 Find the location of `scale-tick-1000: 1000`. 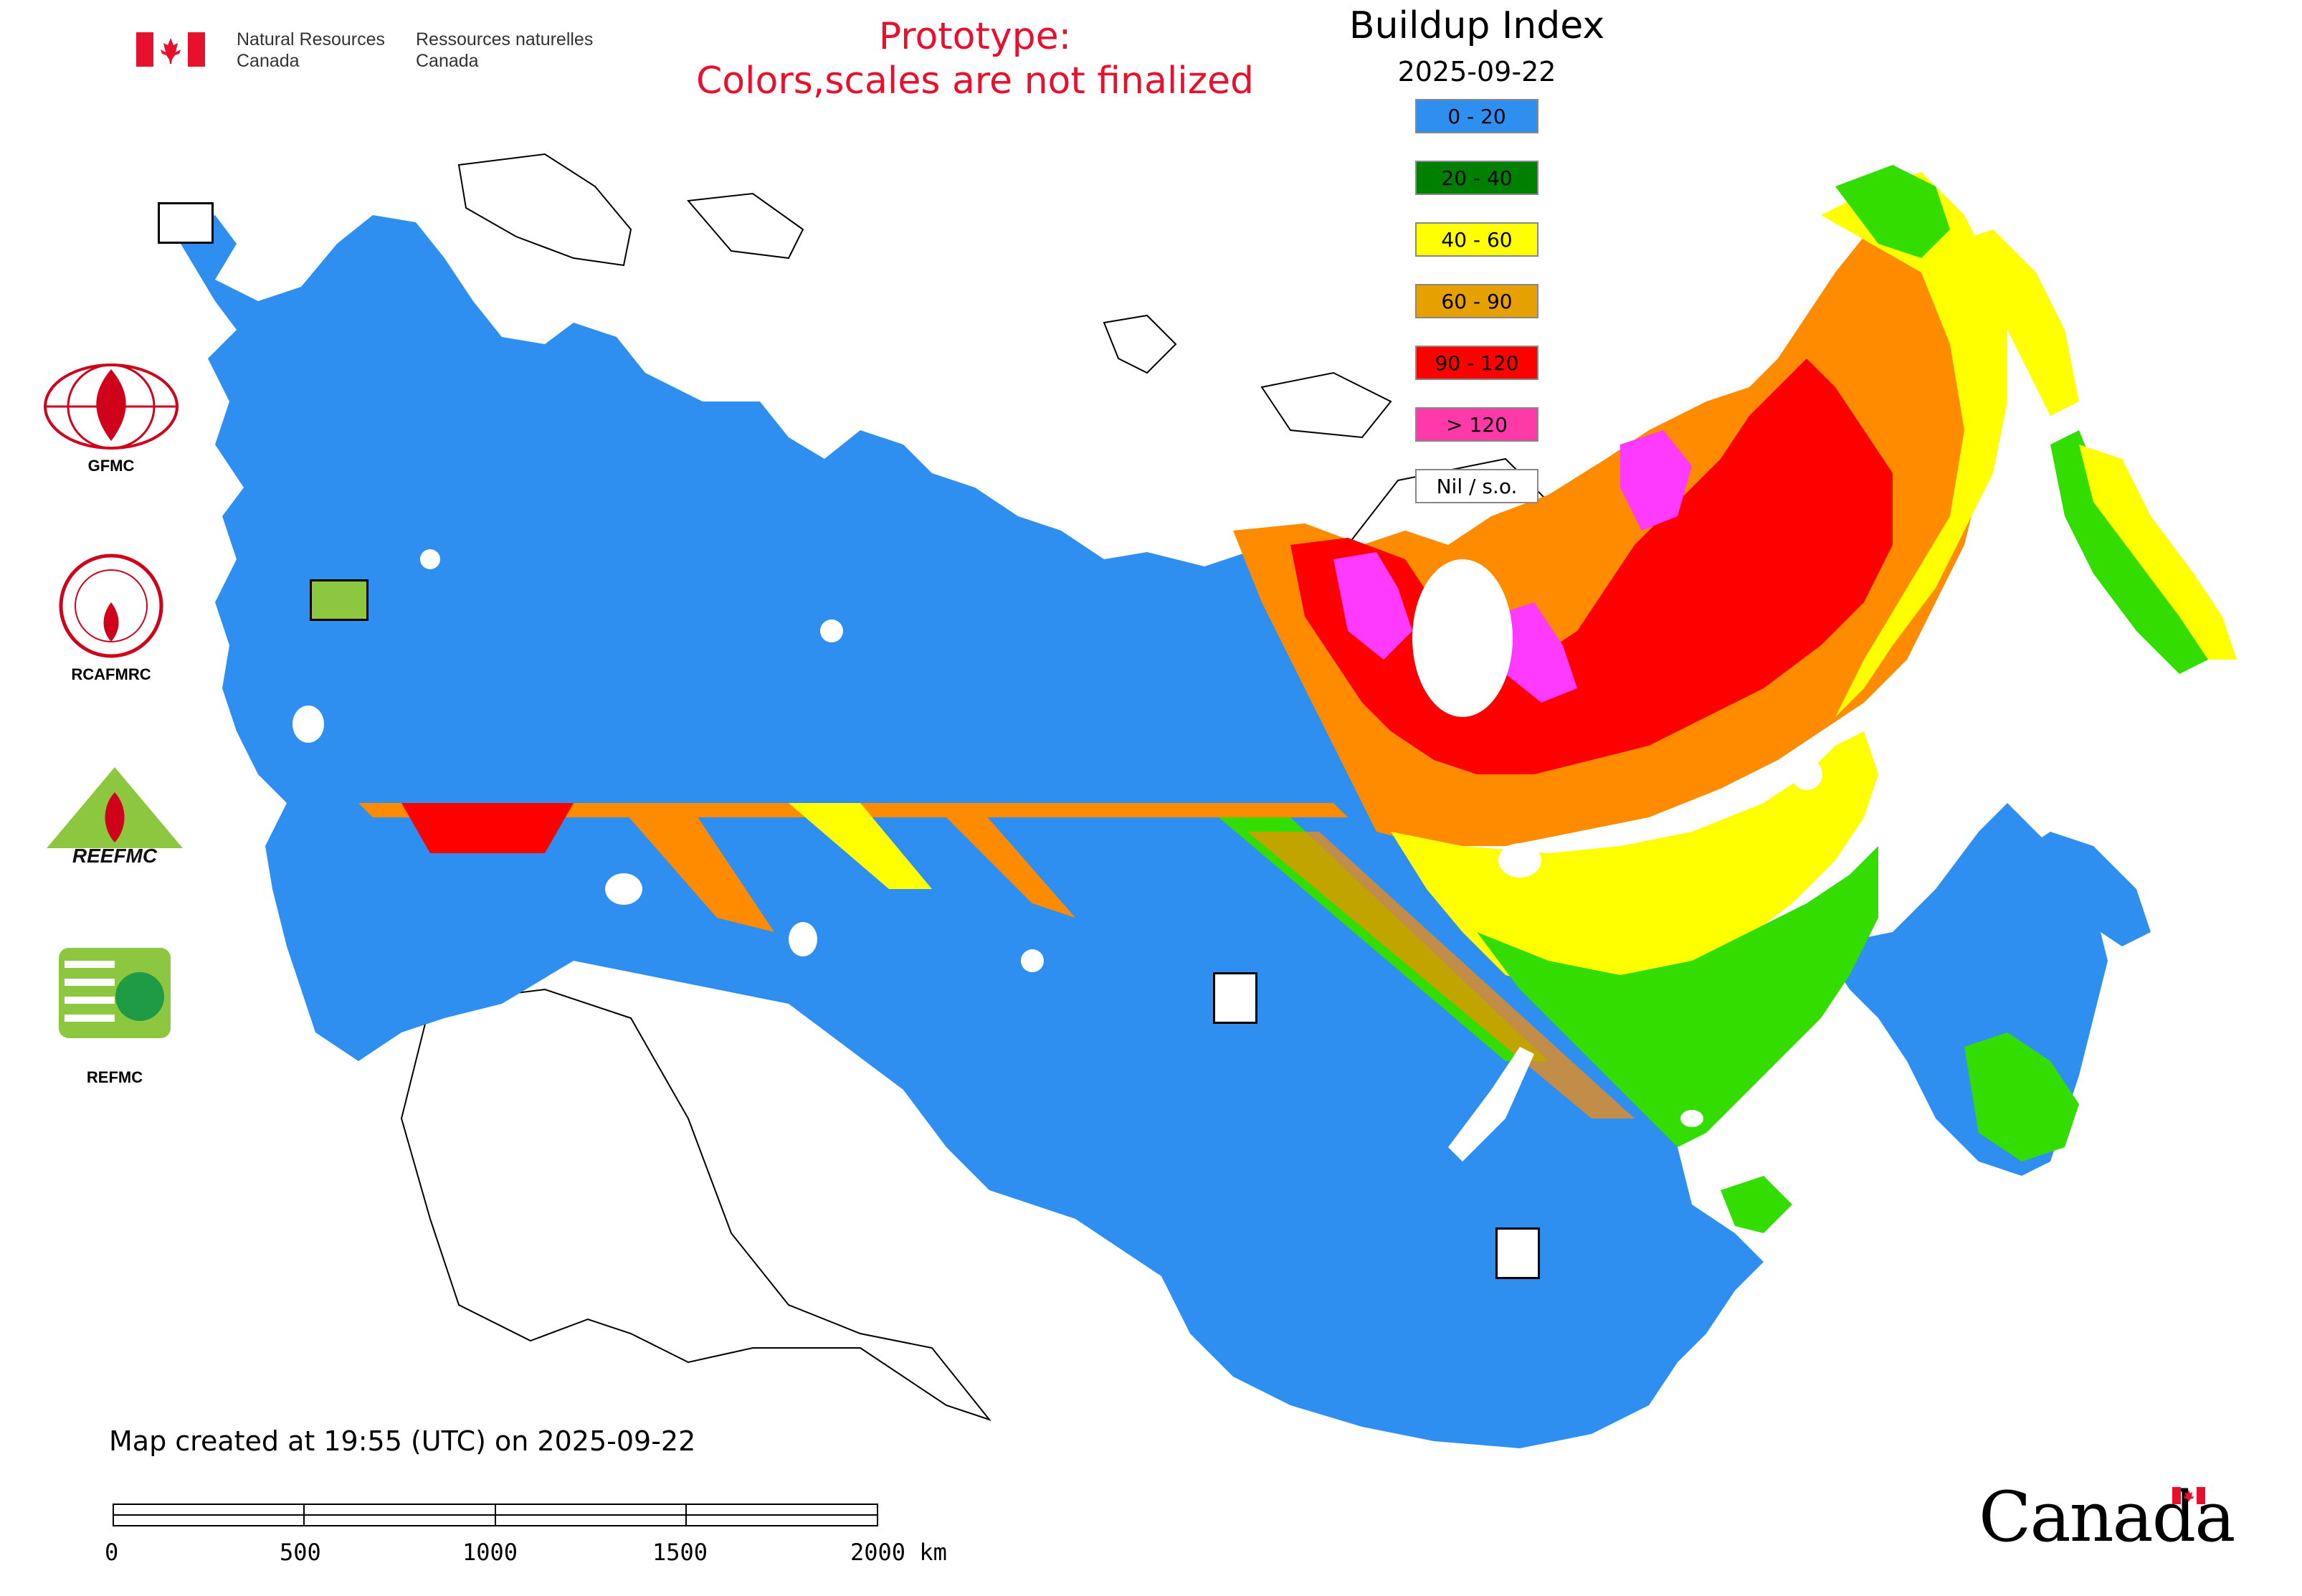

scale-tick-1000: 1000 is located at coordinates (490, 1552).